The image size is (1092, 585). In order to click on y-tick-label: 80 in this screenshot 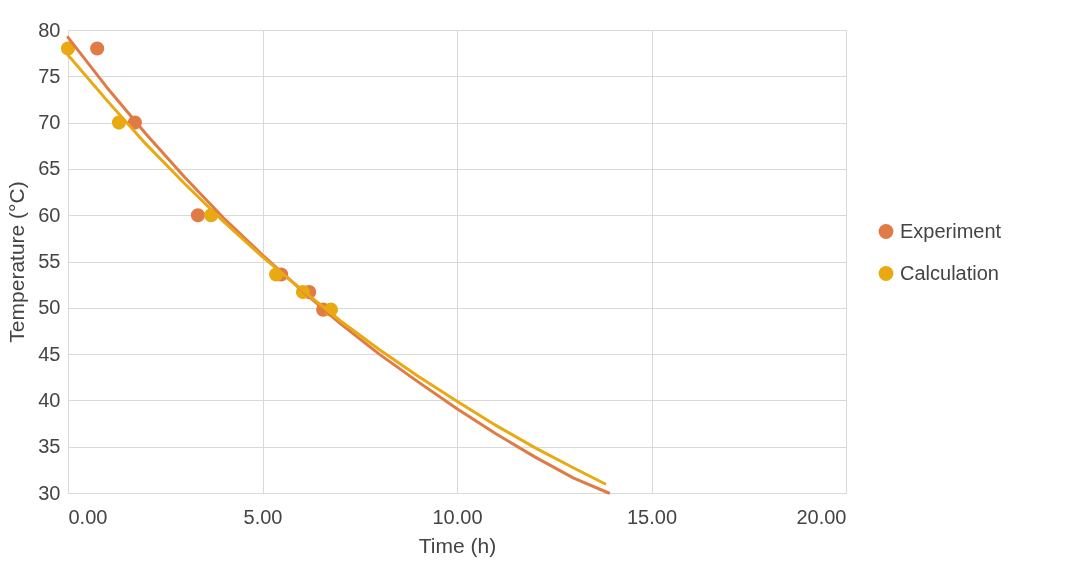, I will do `click(49, 29)`.